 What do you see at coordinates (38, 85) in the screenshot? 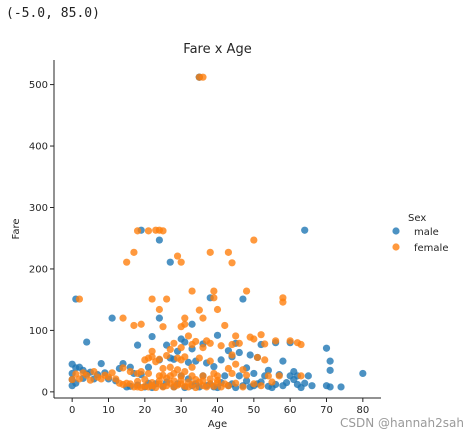
I see `y-tick-label: 500` at bounding box center [38, 85].